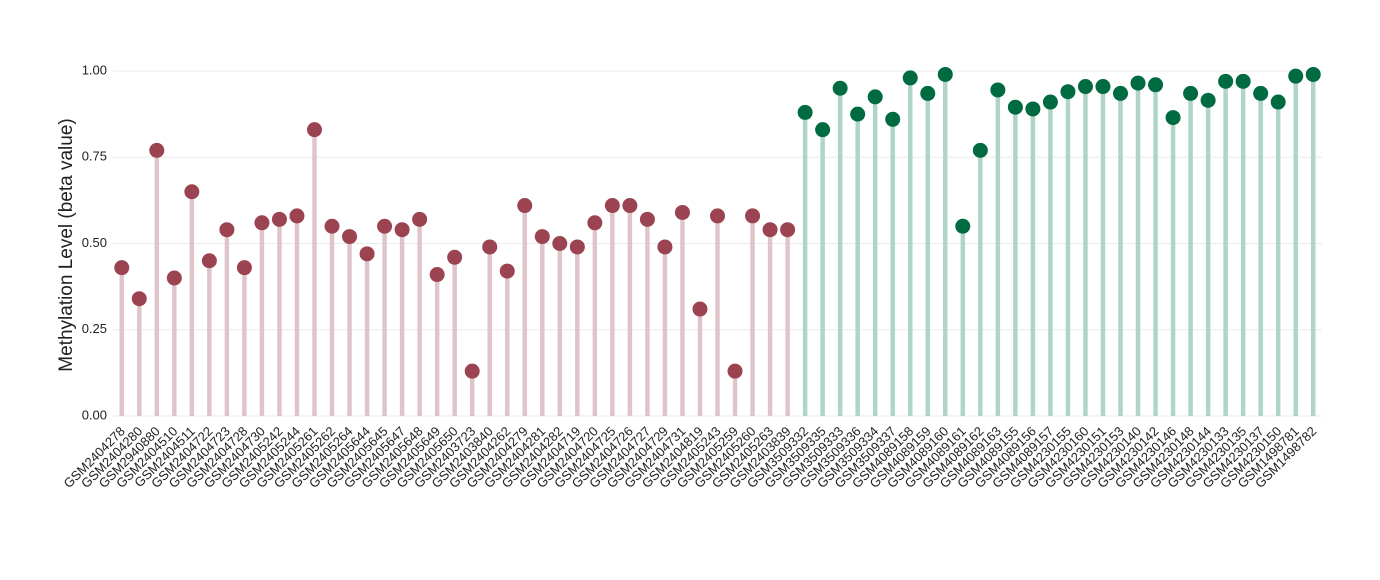 This screenshot has width=1380, height=580. I want to click on y-tick-label: 0.75, so click(94, 156).